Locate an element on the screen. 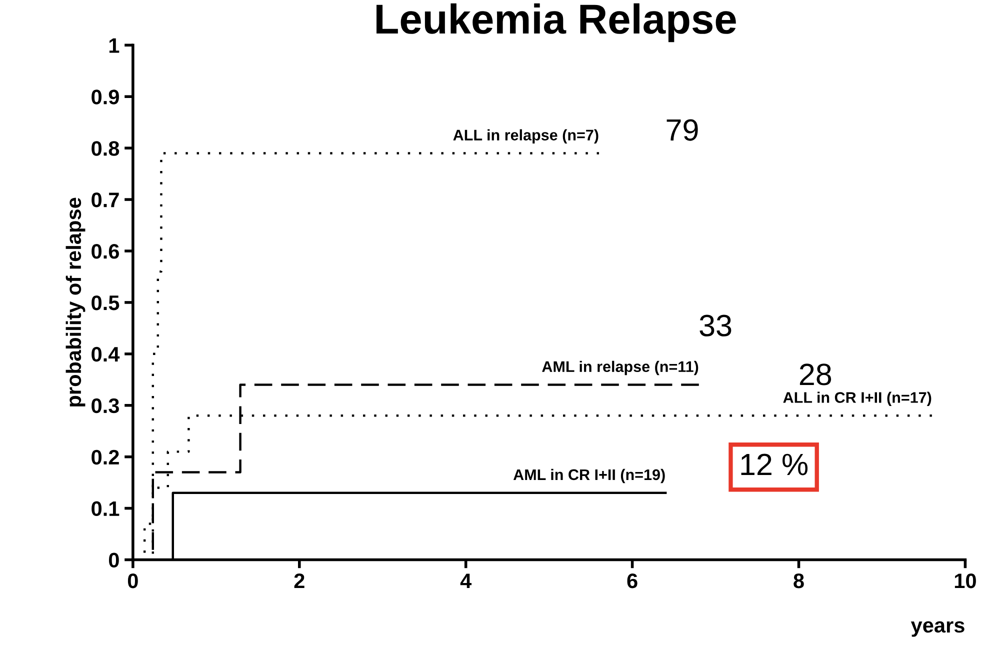  annotation: 28 is located at coordinates (816, 375).